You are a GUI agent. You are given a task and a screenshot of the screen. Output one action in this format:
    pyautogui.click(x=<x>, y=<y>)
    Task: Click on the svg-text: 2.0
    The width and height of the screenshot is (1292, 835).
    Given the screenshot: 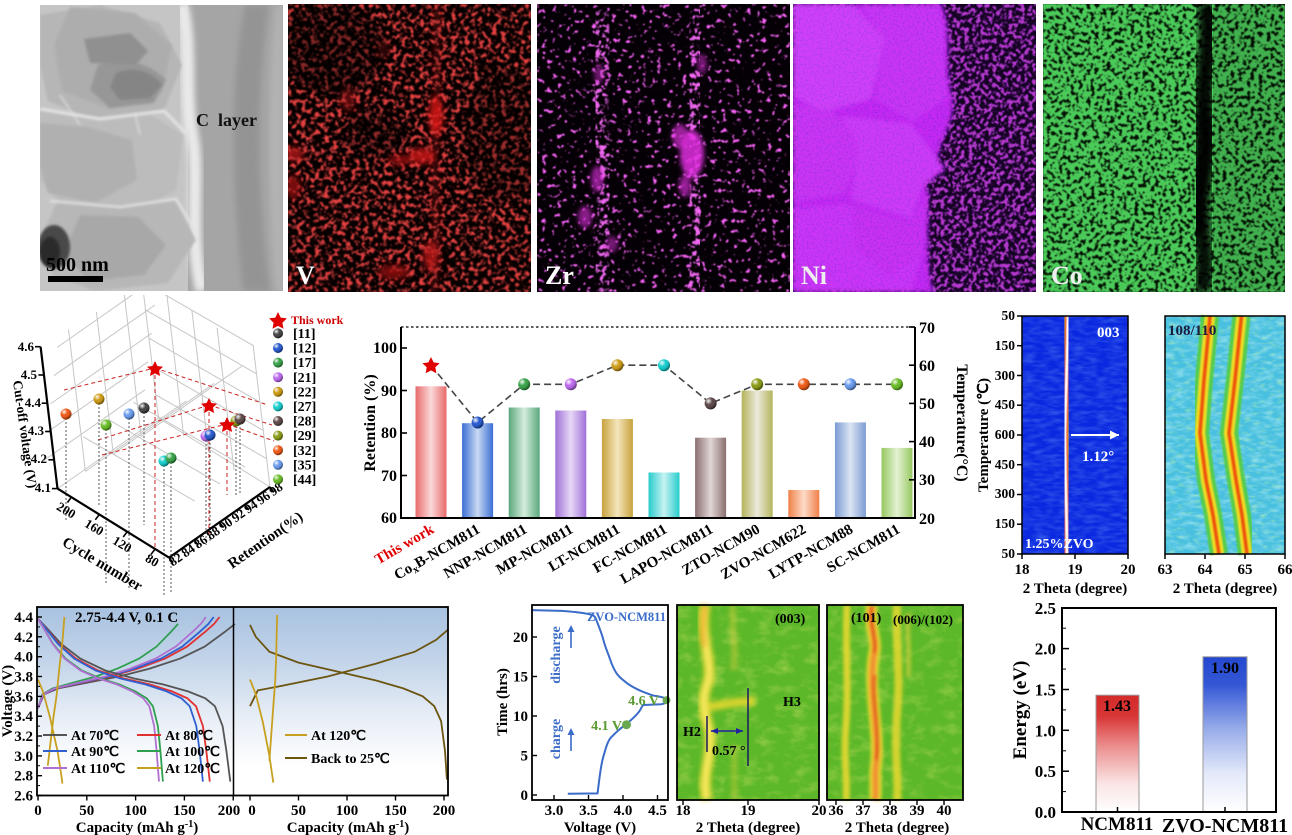 What is the action you would take?
    pyautogui.click(x=1045, y=649)
    